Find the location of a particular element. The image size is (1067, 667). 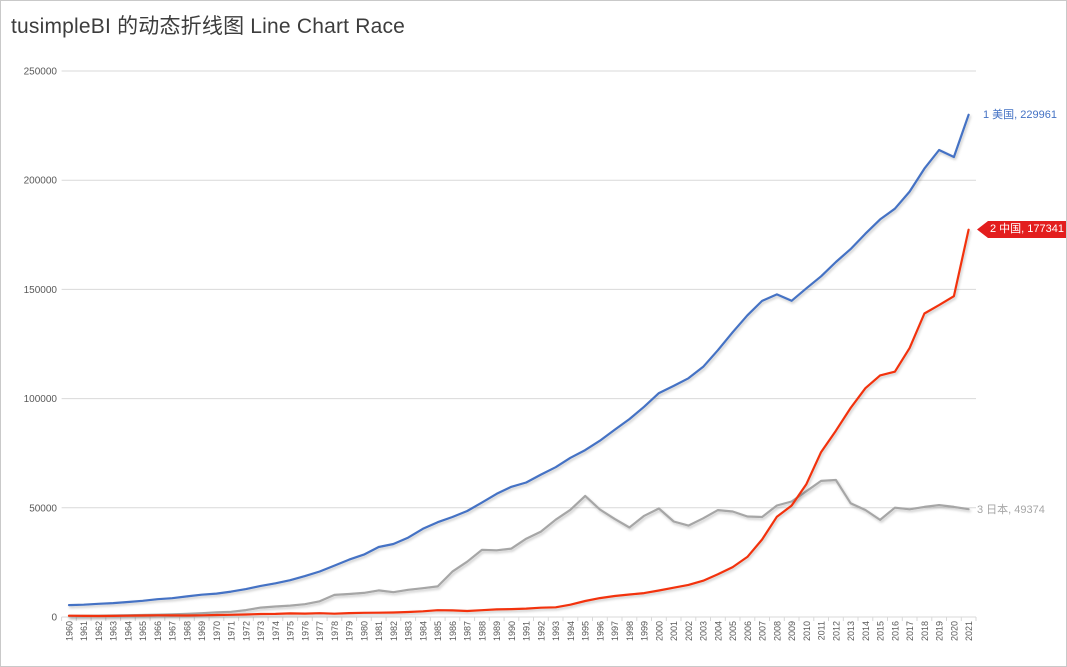

svg-text: 1962 is located at coordinates (99, 631).